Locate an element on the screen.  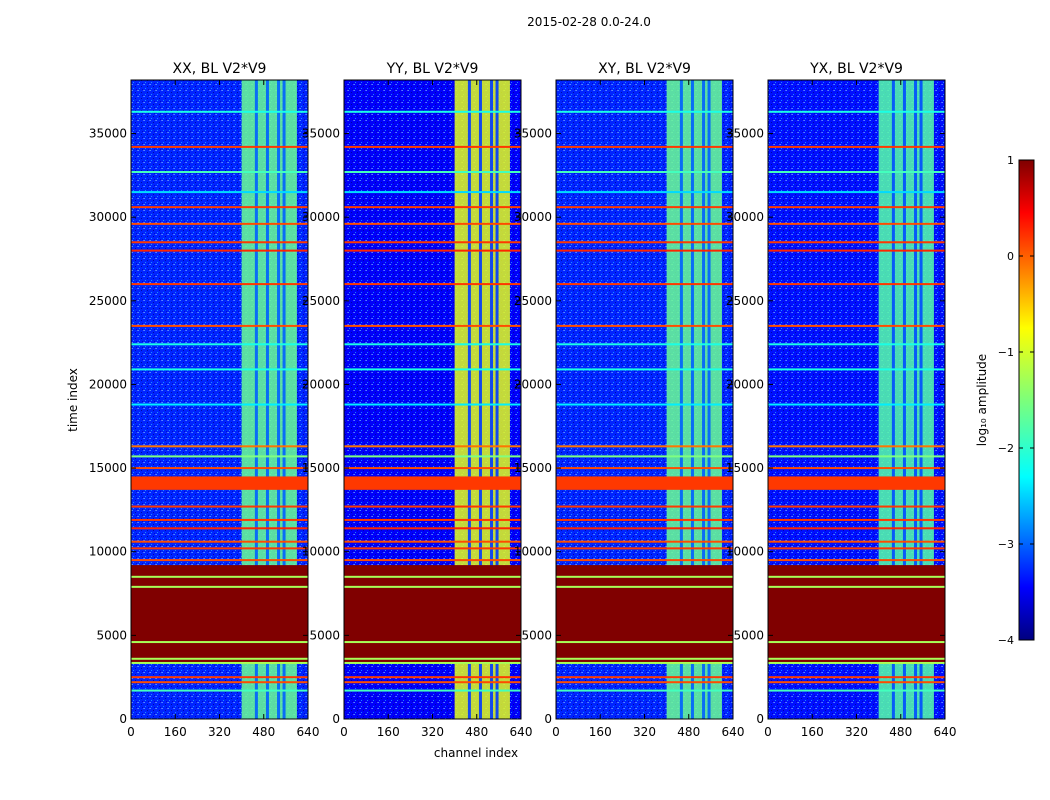
panel-title: YY, BL V2*V9 is located at coordinates (432, 69).